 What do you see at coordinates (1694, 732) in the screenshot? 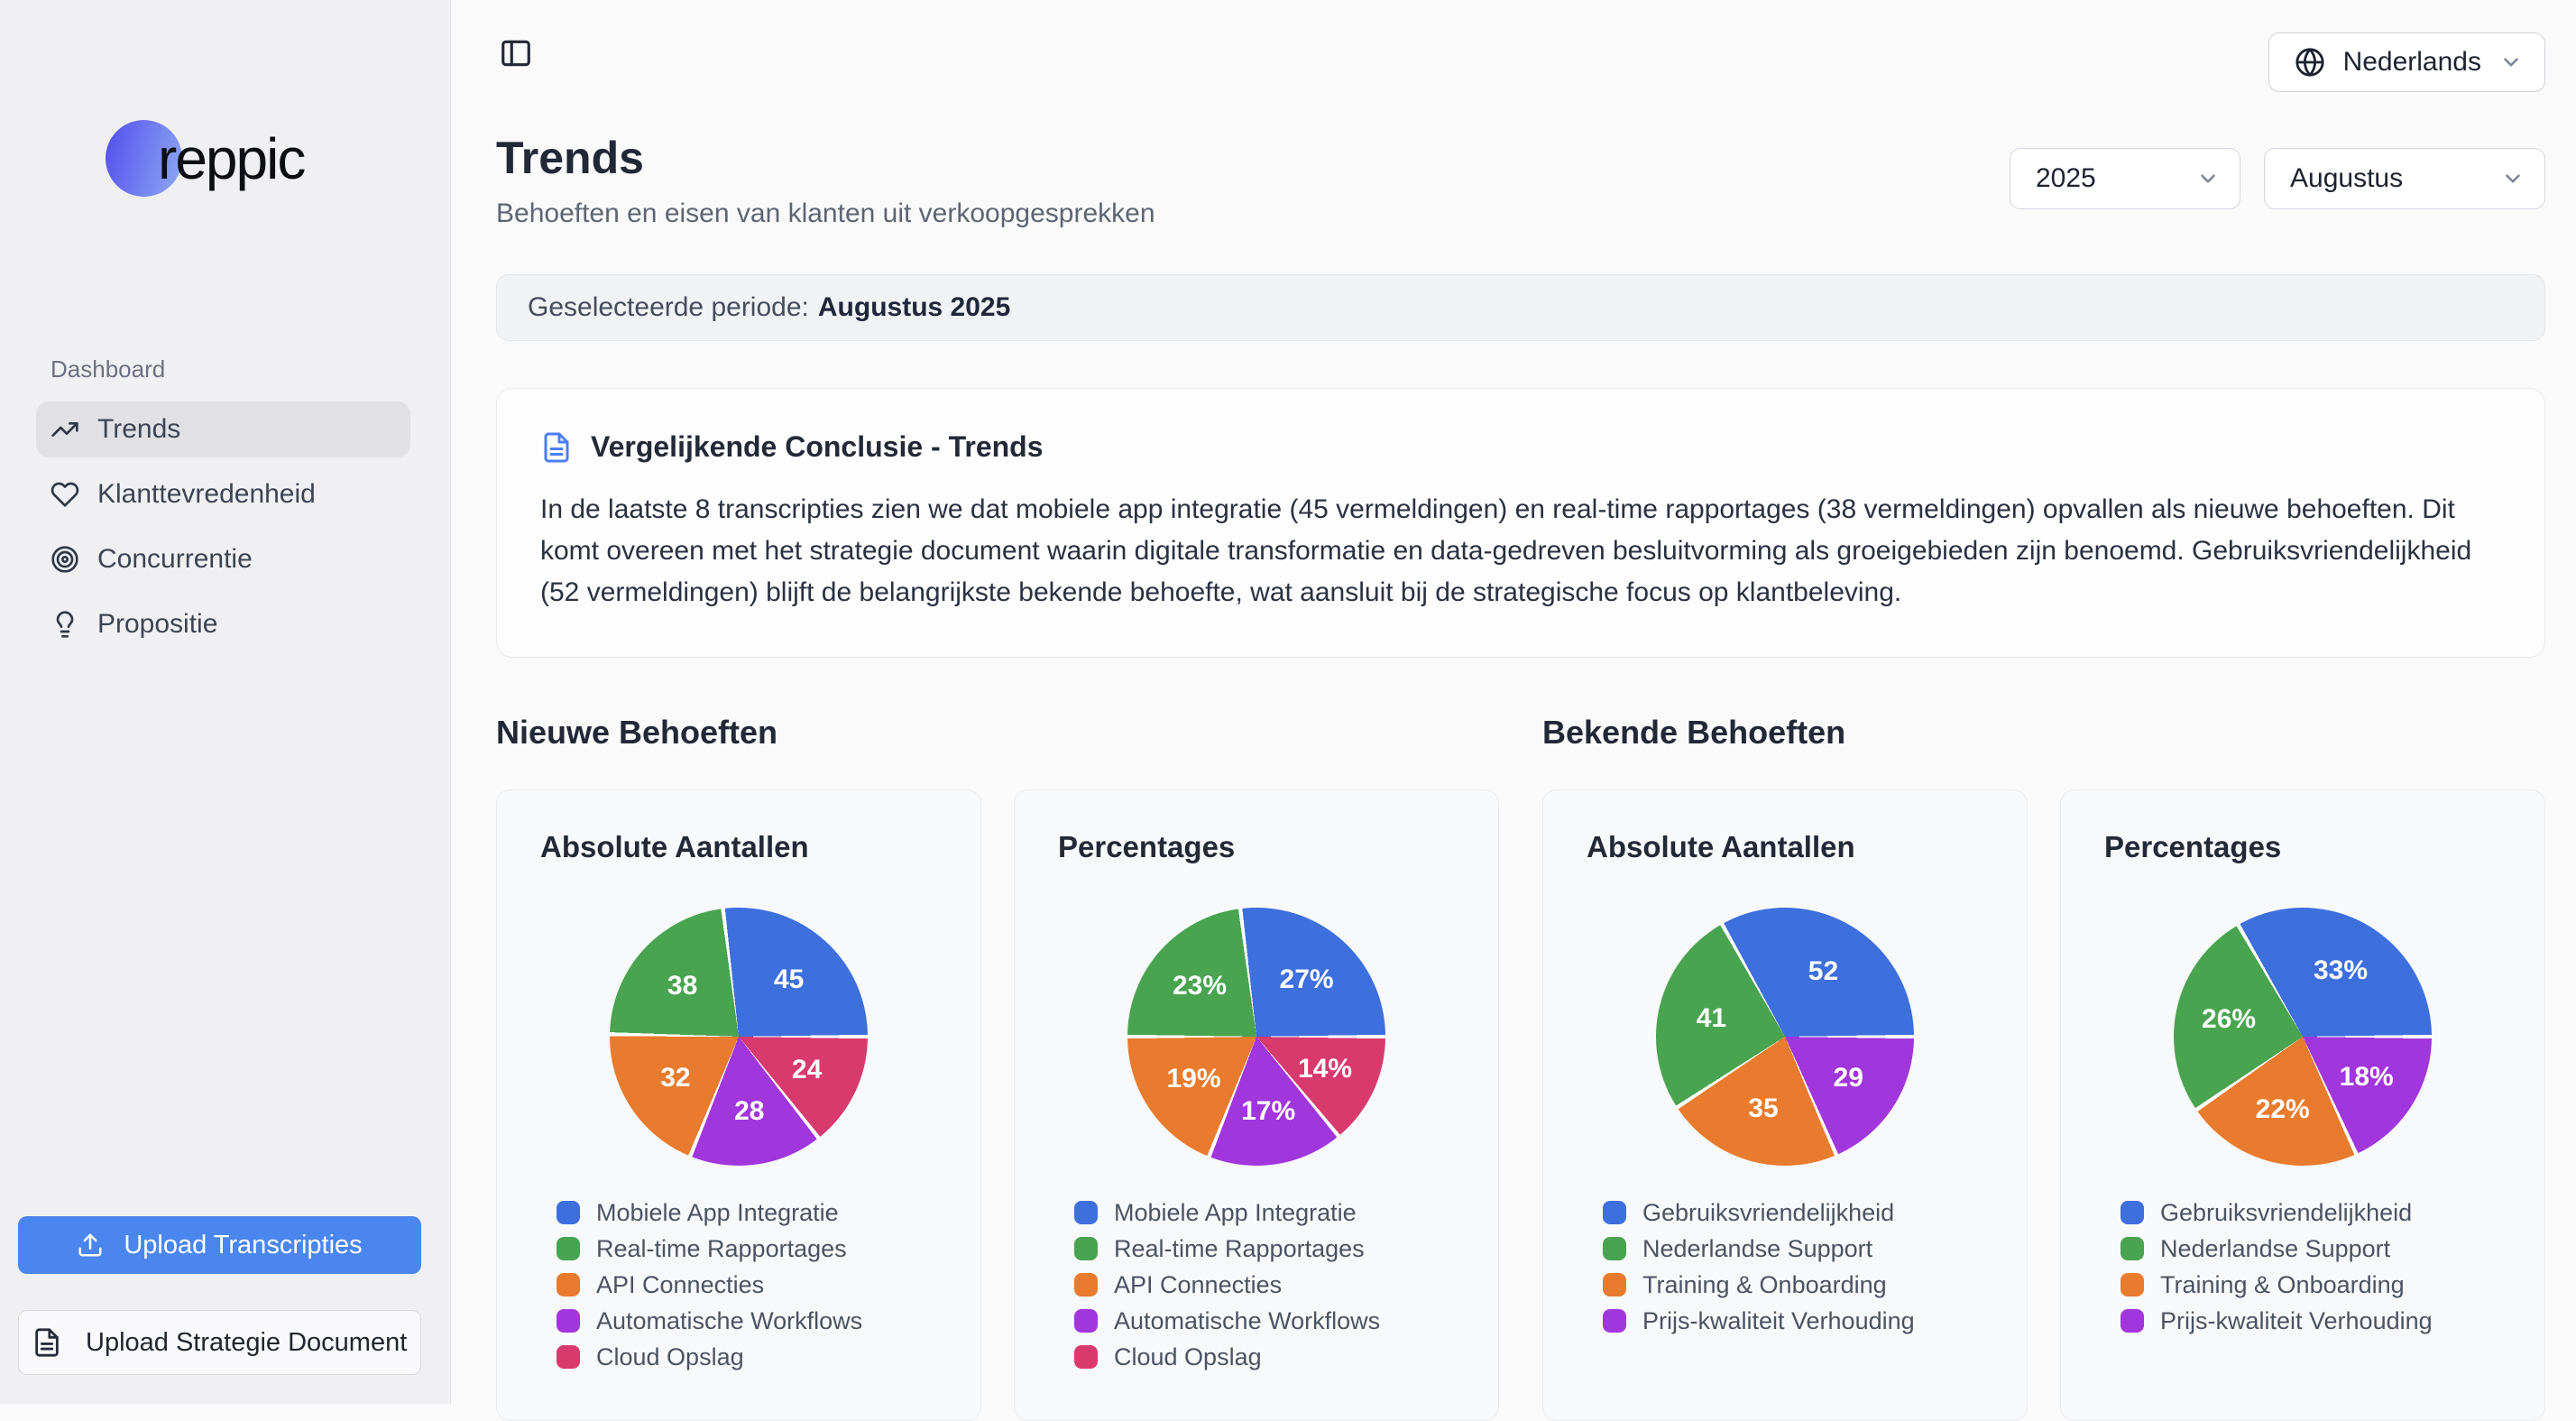
I see `section-title: Bekende Behoeften` at bounding box center [1694, 732].